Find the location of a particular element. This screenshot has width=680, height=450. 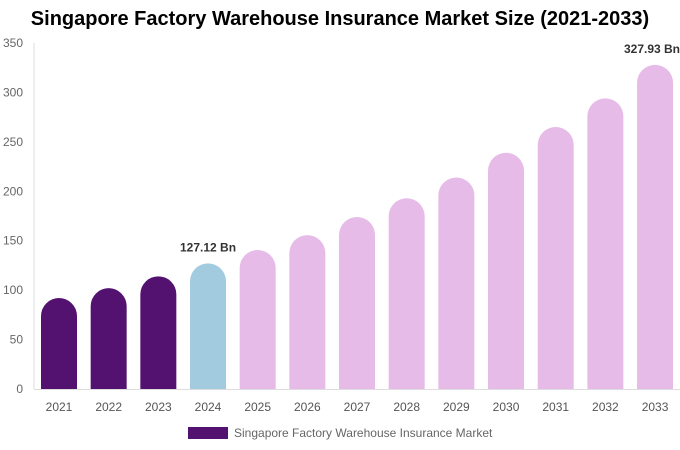

x-tick-label: 2026 is located at coordinates (307, 407).